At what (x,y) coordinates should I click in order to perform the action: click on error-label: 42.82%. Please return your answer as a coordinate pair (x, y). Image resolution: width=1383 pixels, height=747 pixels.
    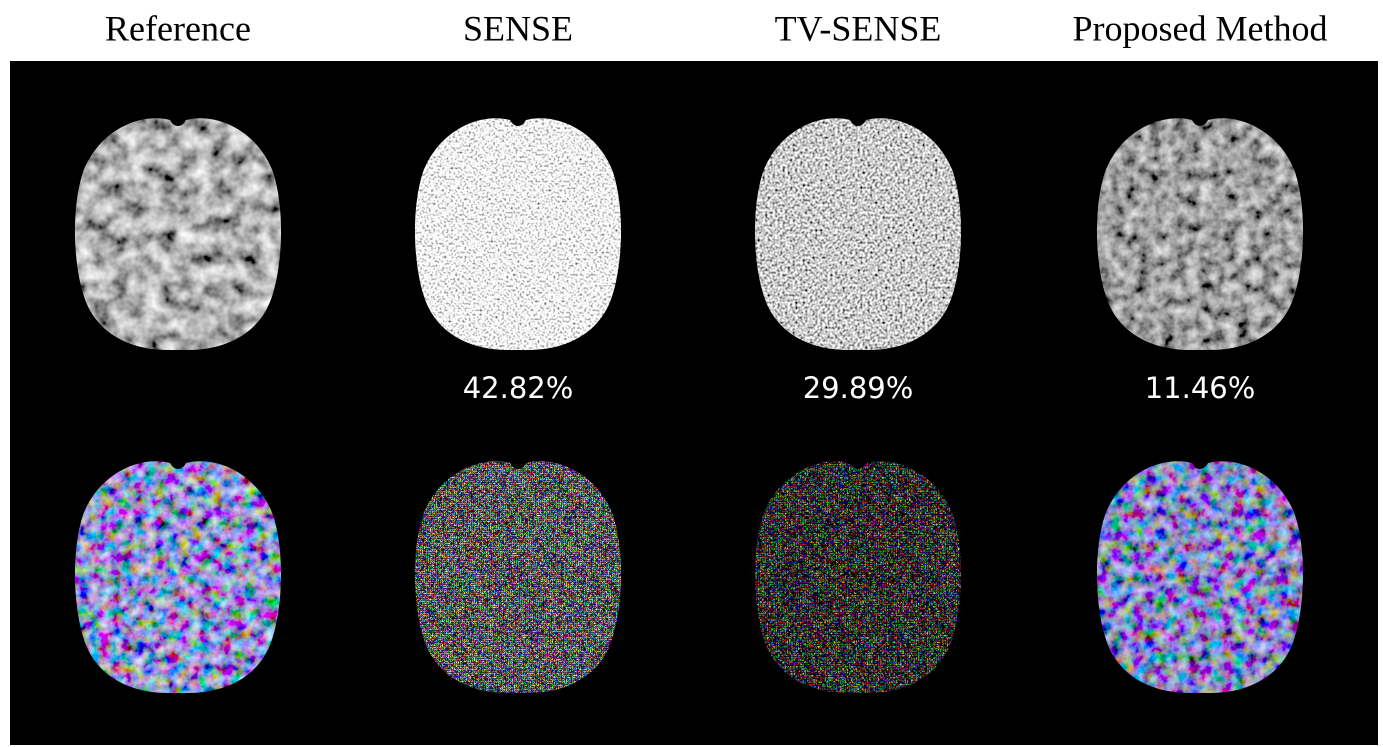
    Looking at the image, I should click on (518, 388).